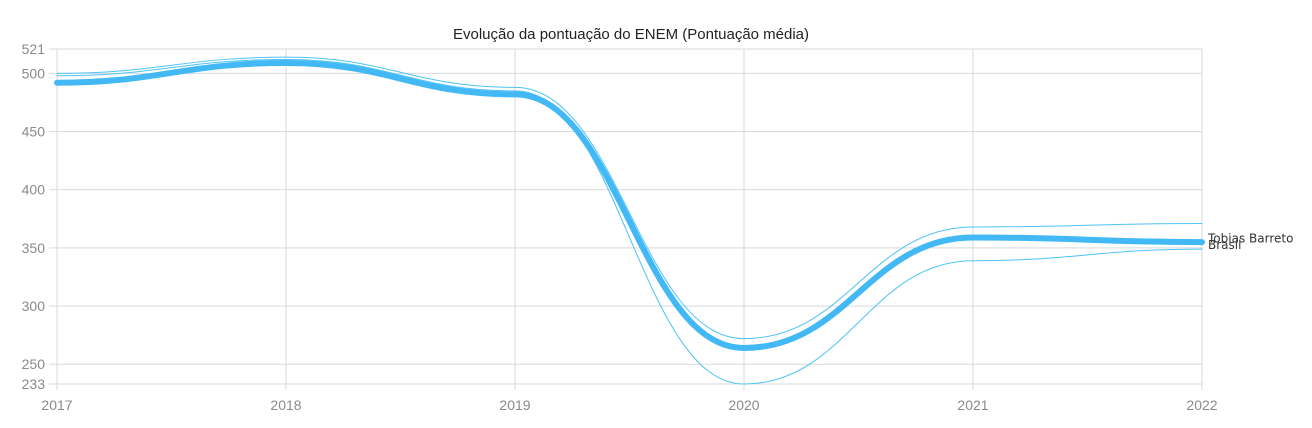 Image resolution: width=1312 pixels, height=428 pixels. I want to click on y-tick-label: 521, so click(34, 49).